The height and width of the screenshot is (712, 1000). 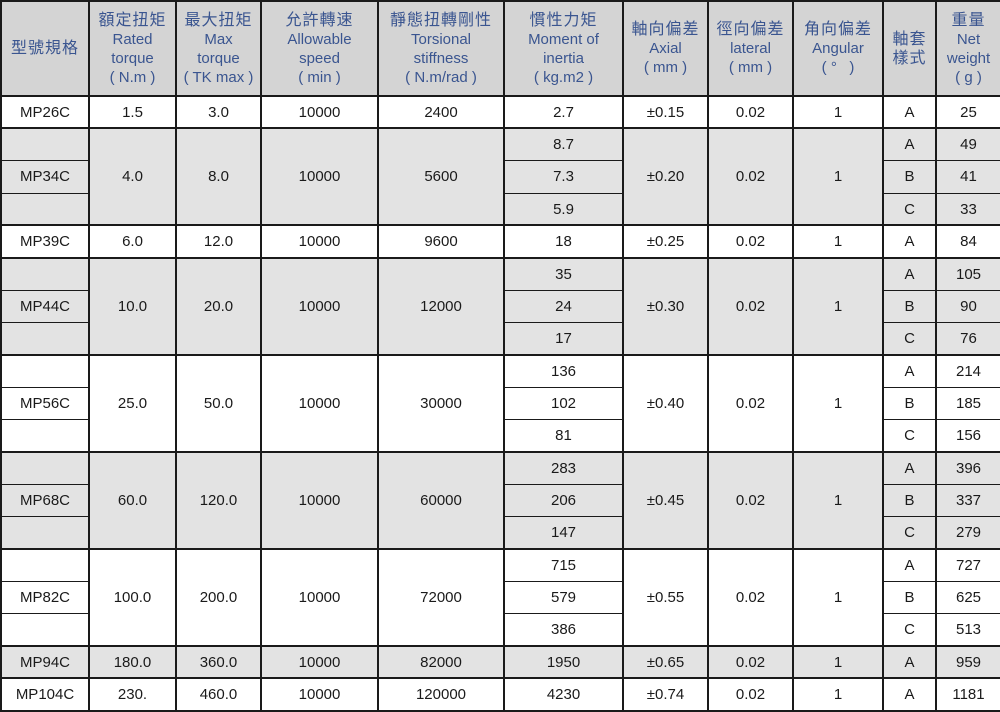 What do you see at coordinates (665, 306) in the screenshot?
I see `axial-cell: ±0.30` at bounding box center [665, 306].